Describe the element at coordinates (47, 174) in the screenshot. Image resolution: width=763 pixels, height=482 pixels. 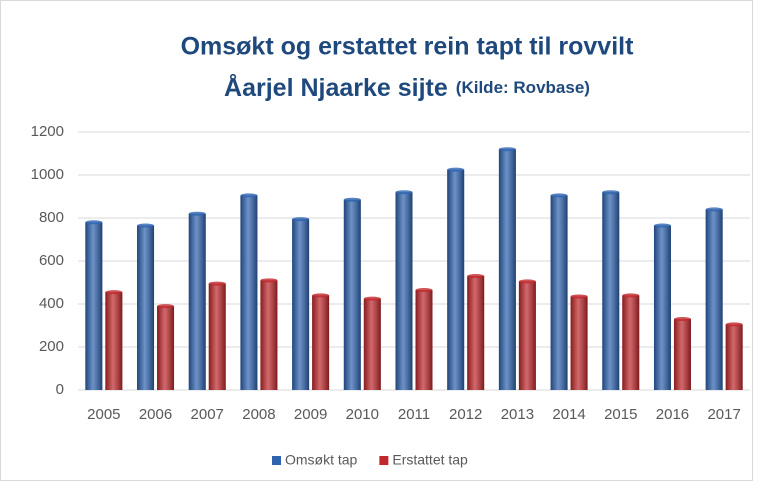
I see `y-tick-label: 1000` at that location.